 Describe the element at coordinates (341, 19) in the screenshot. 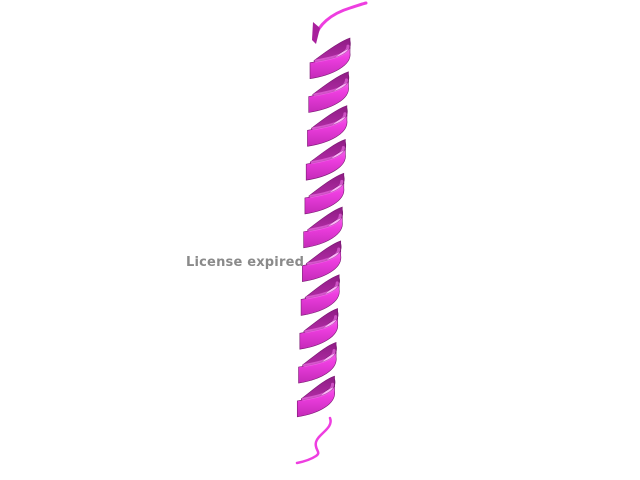

I see `n-terminus-coil` at that location.